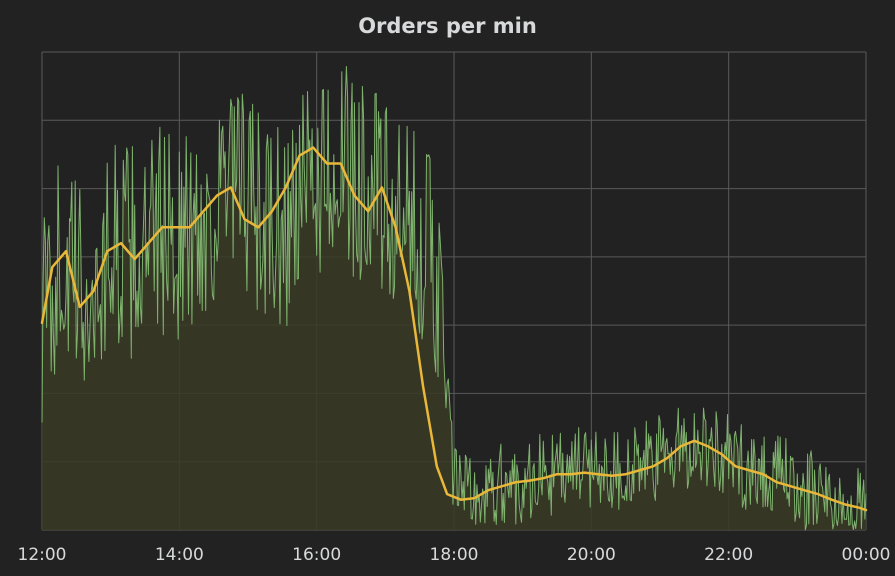  Describe the element at coordinates (591, 555) in the screenshot. I see `x-tick-label: 20:00` at that location.